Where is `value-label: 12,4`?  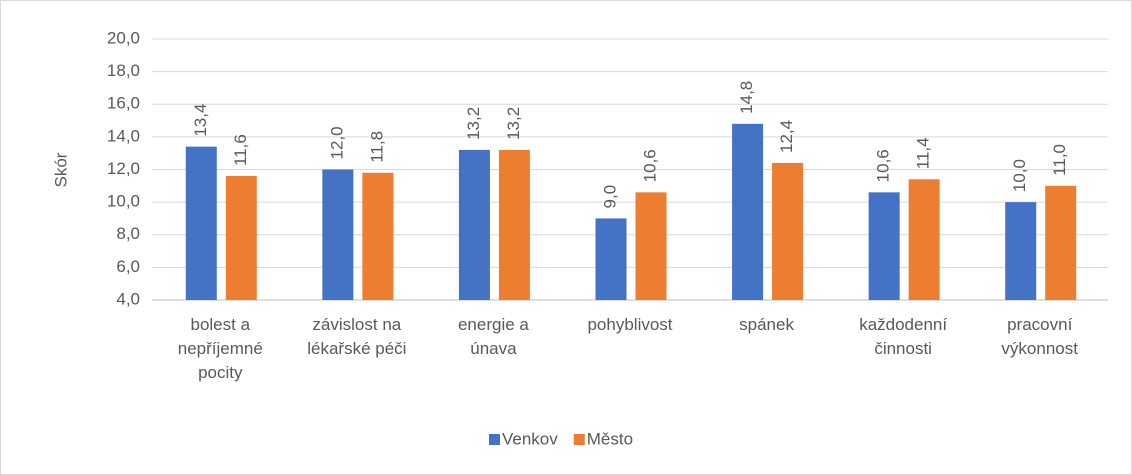
value-label: 12,4 is located at coordinates (786, 136).